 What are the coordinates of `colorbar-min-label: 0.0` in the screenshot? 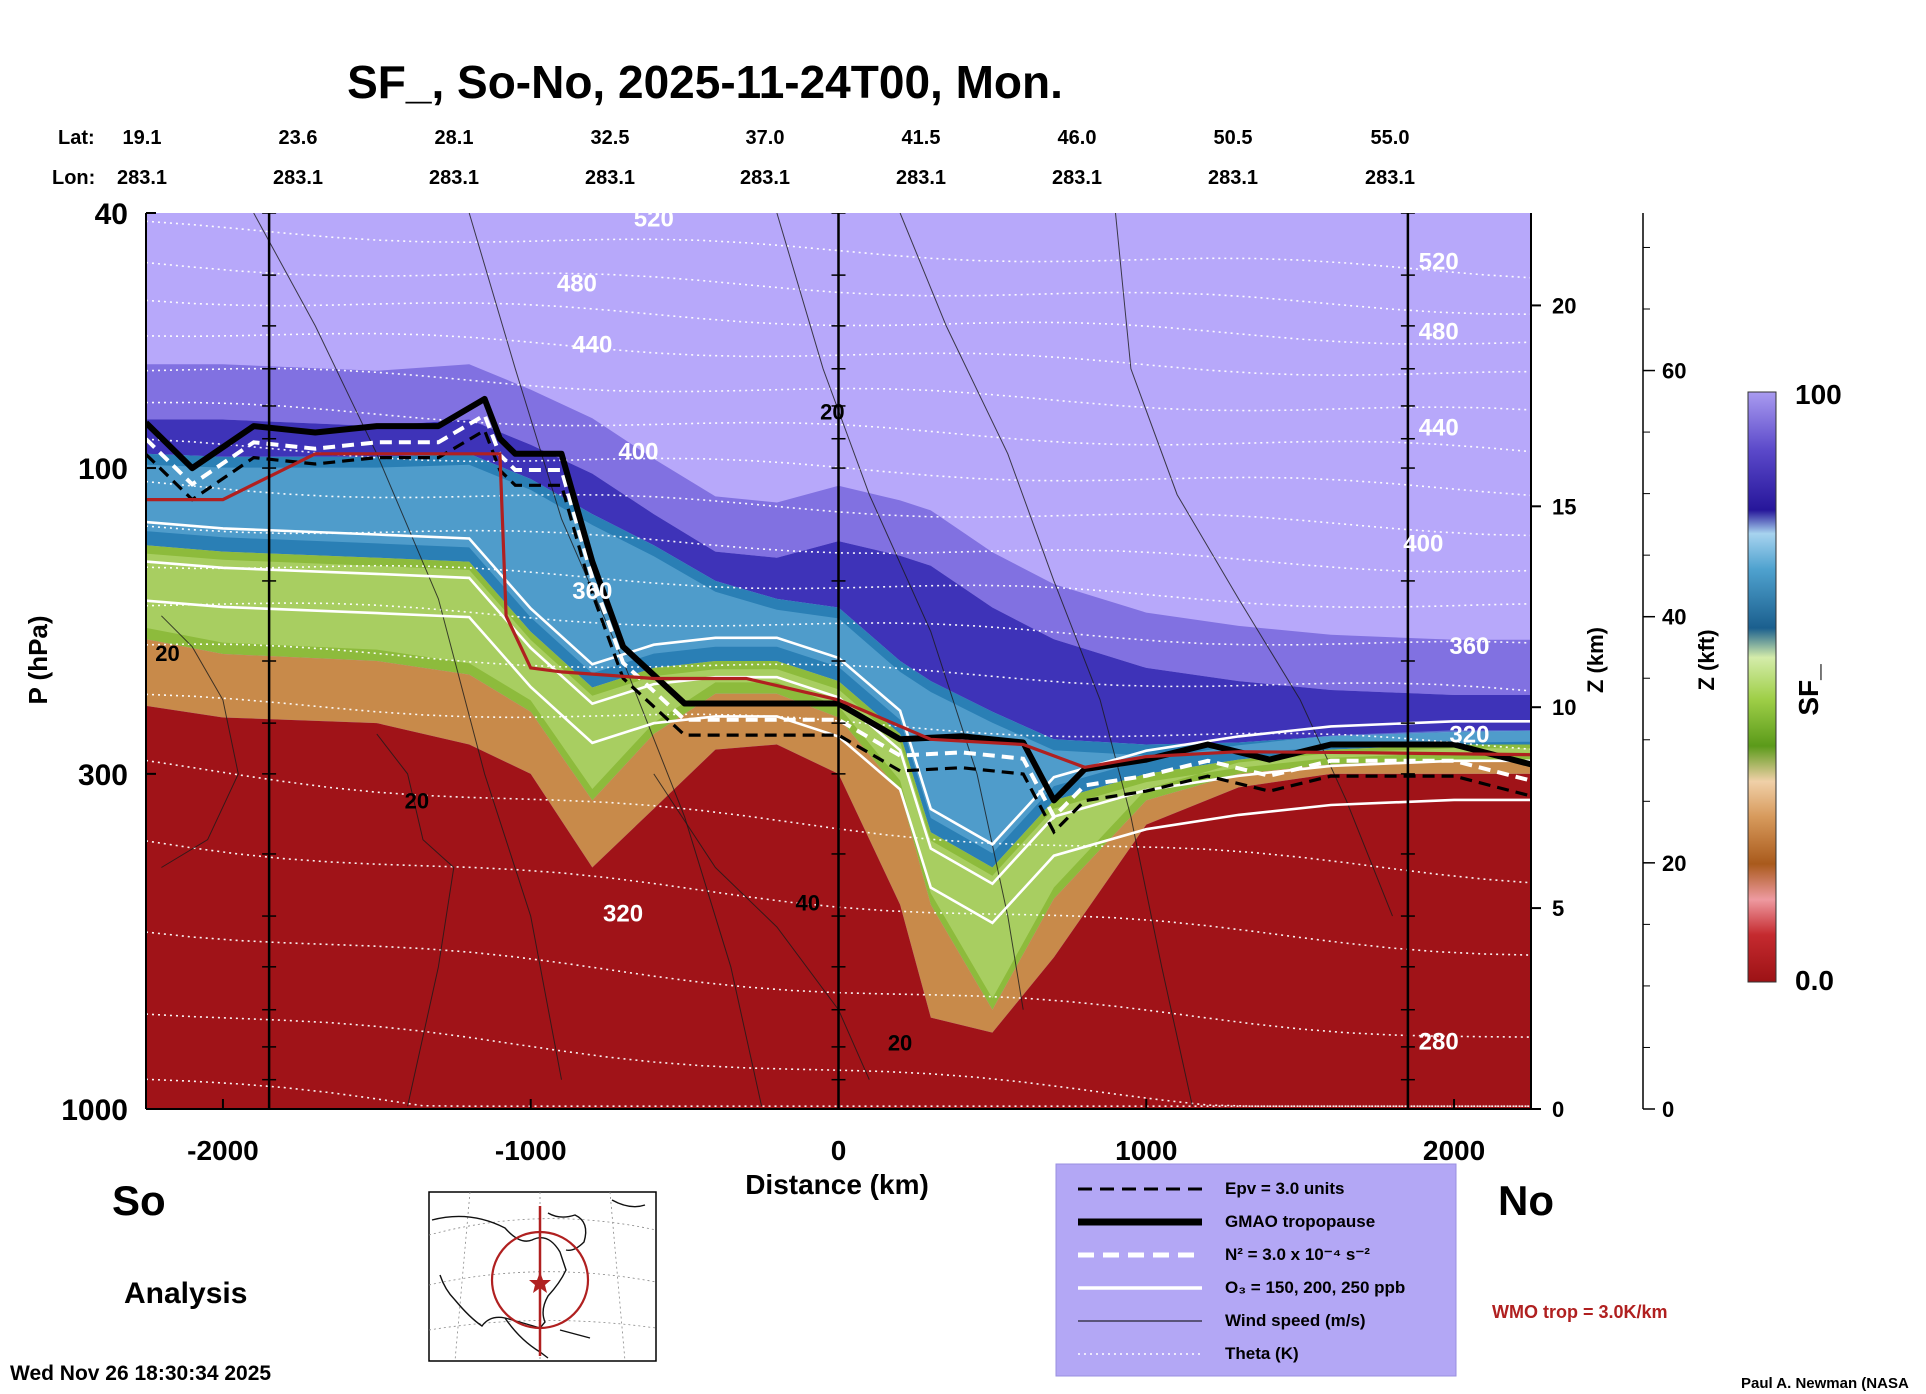 It's located at (1814, 980).